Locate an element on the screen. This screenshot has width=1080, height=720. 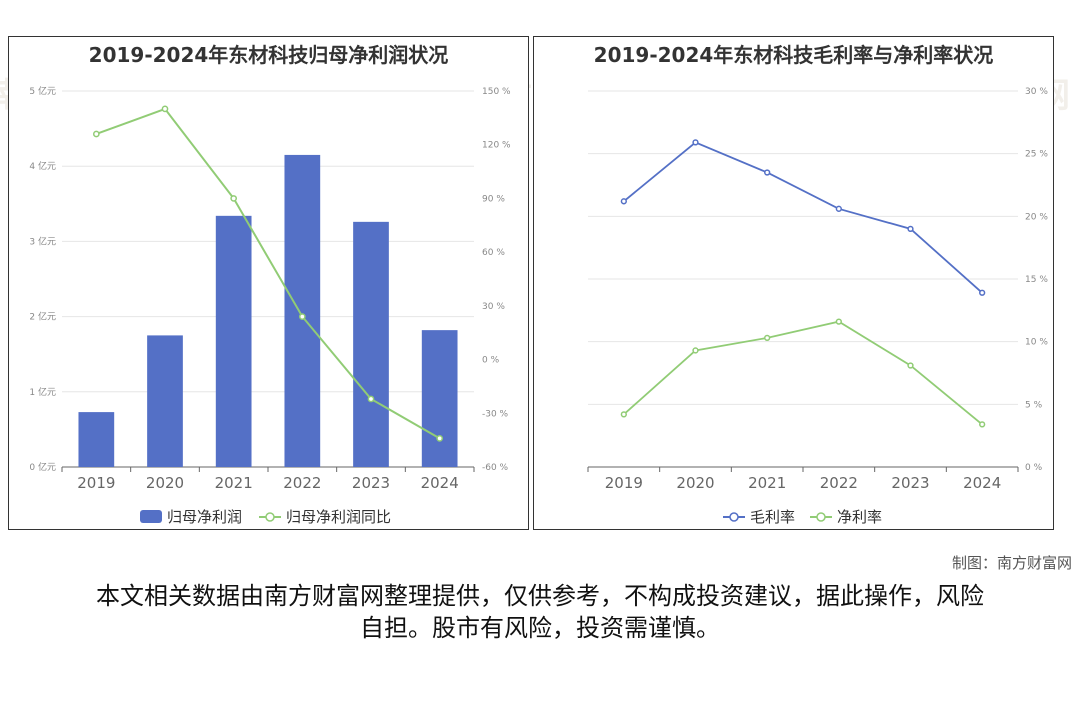
y-right-tick-label: 20 % is located at coordinates (1036, 217).